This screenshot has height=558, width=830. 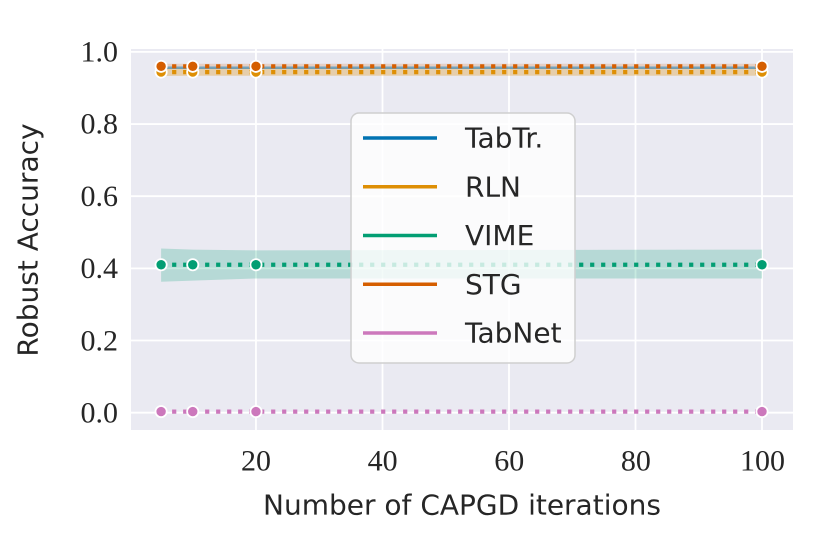 What do you see at coordinates (193, 265) in the screenshot?
I see `marker-vime-x10` at bounding box center [193, 265].